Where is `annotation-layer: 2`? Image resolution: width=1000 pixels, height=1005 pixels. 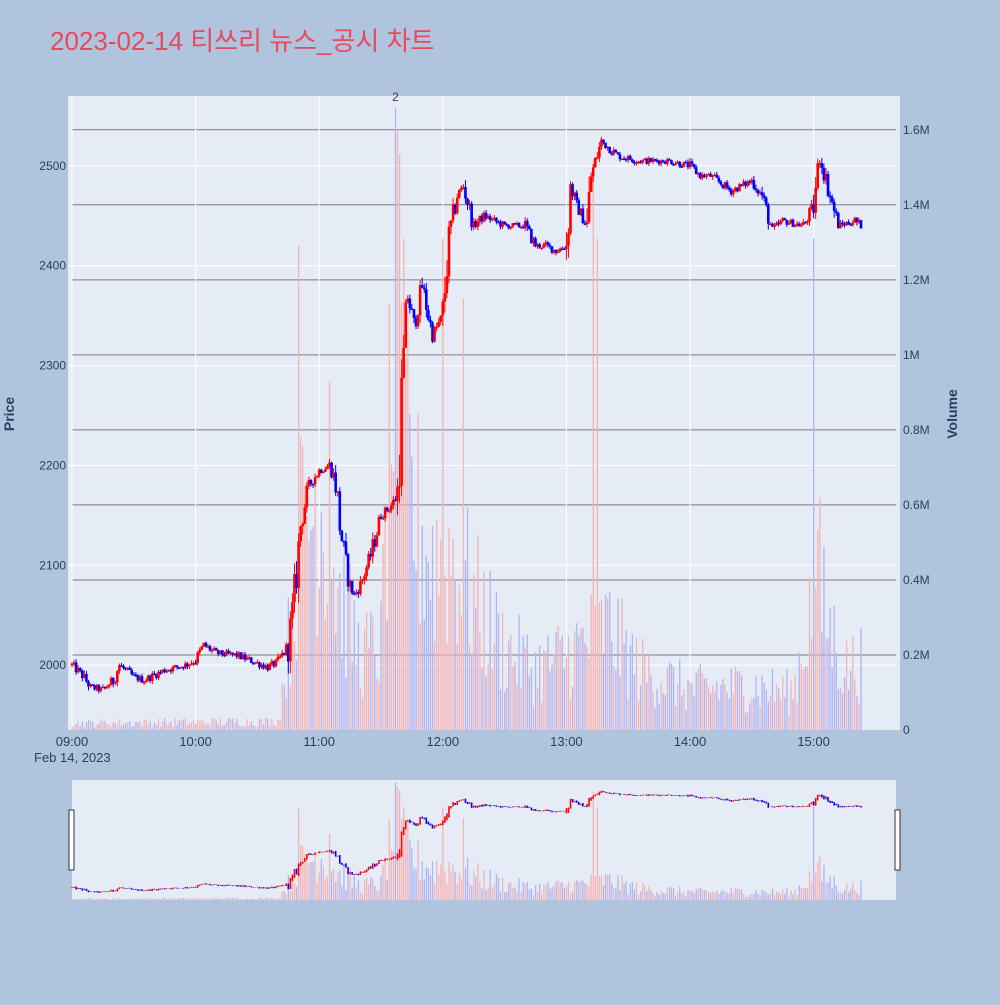
annotation-layer: 2 is located at coordinates (395, 97).